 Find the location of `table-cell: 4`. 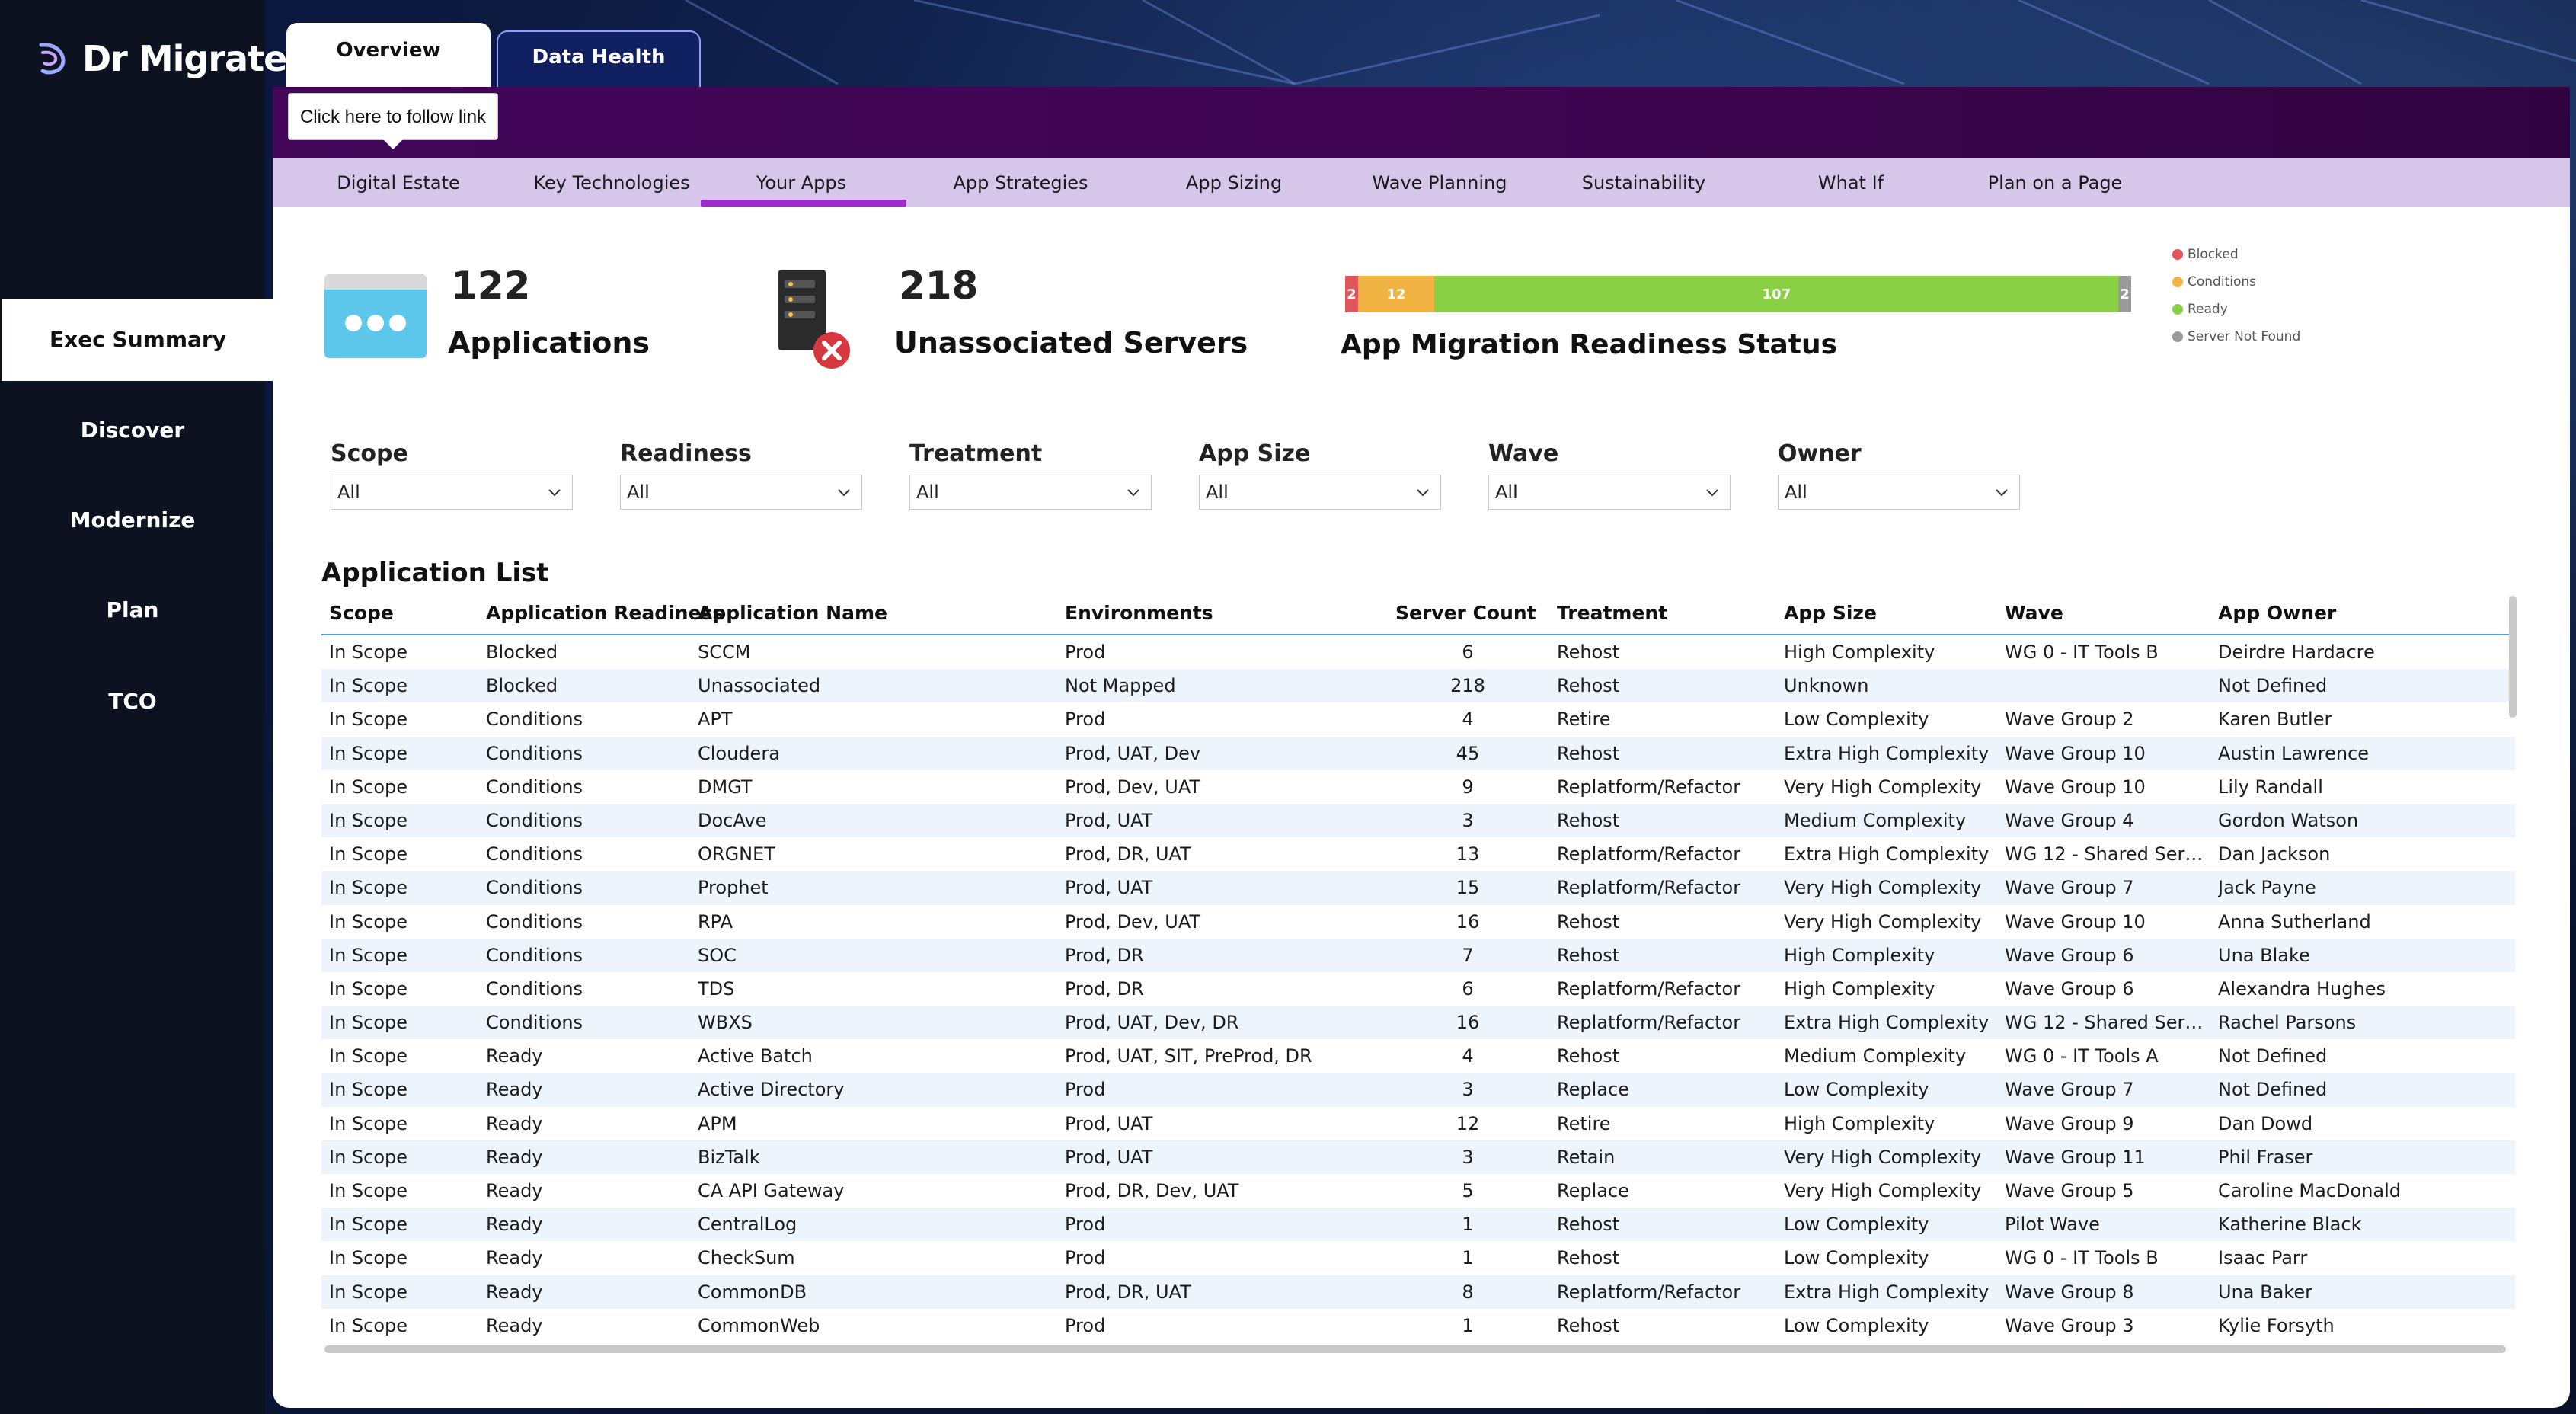

table-cell: 4 is located at coordinates (1468, 720).